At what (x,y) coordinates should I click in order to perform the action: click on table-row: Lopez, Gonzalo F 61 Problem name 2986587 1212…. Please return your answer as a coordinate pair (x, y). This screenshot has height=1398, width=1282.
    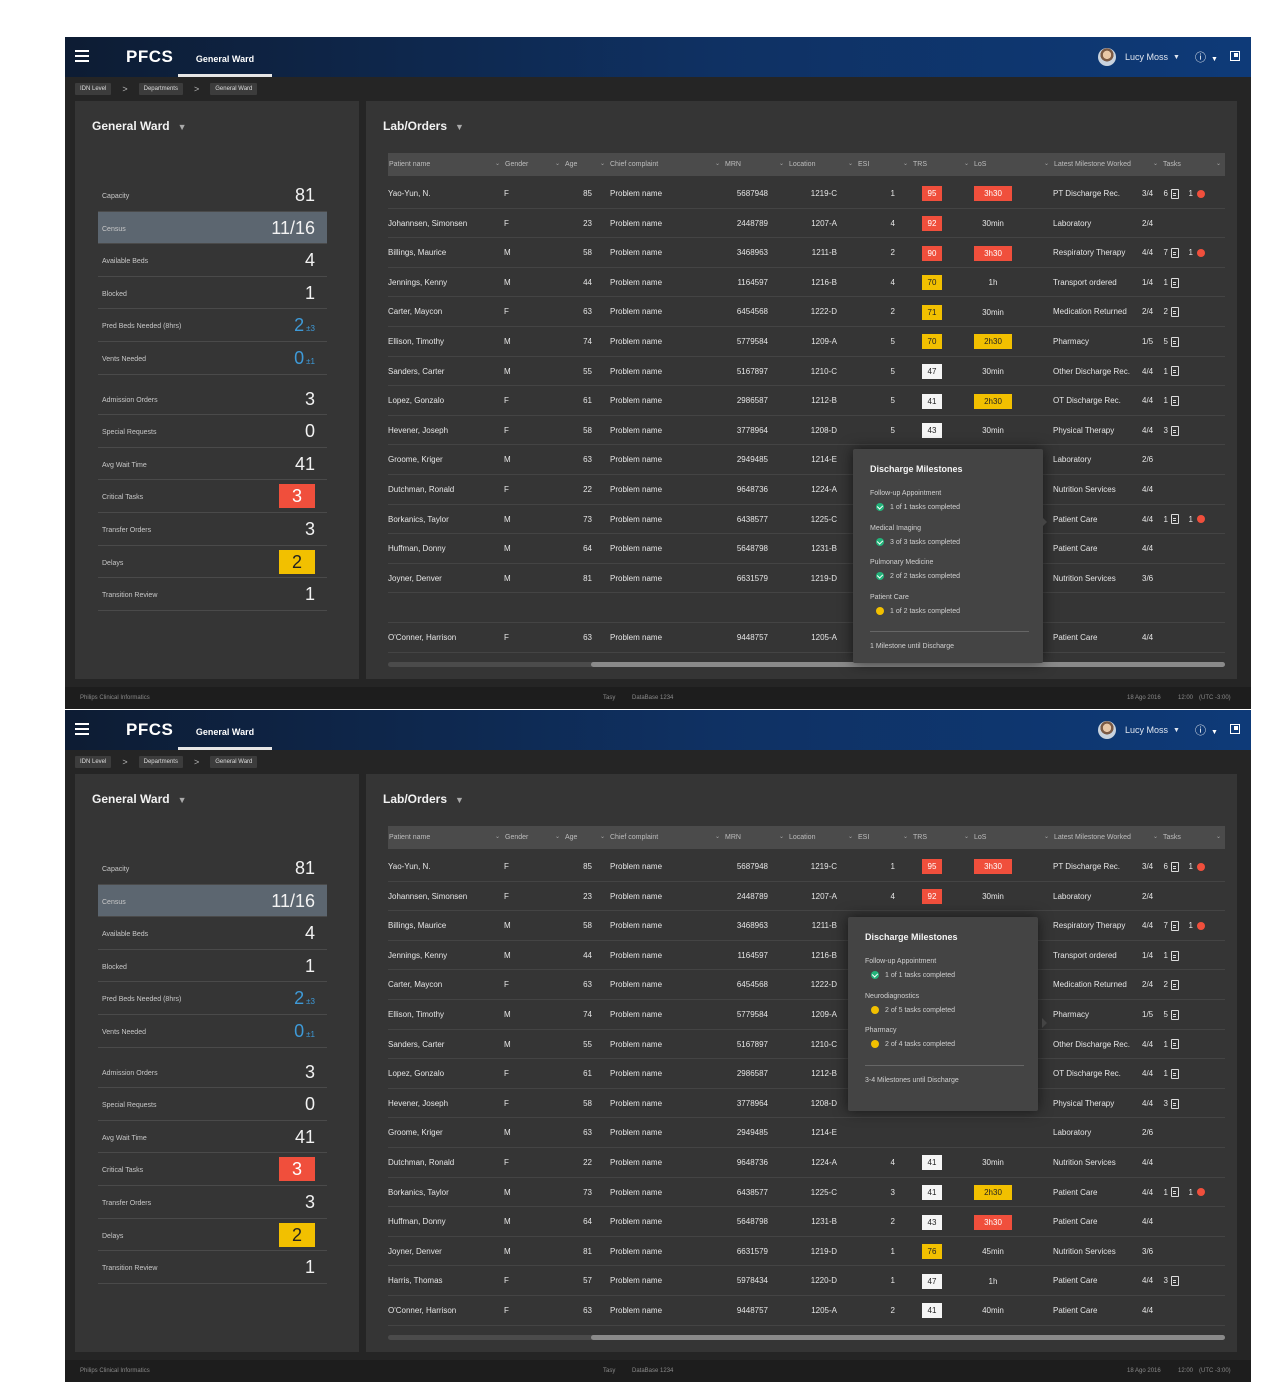
    Looking at the image, I should click on (806, 401).